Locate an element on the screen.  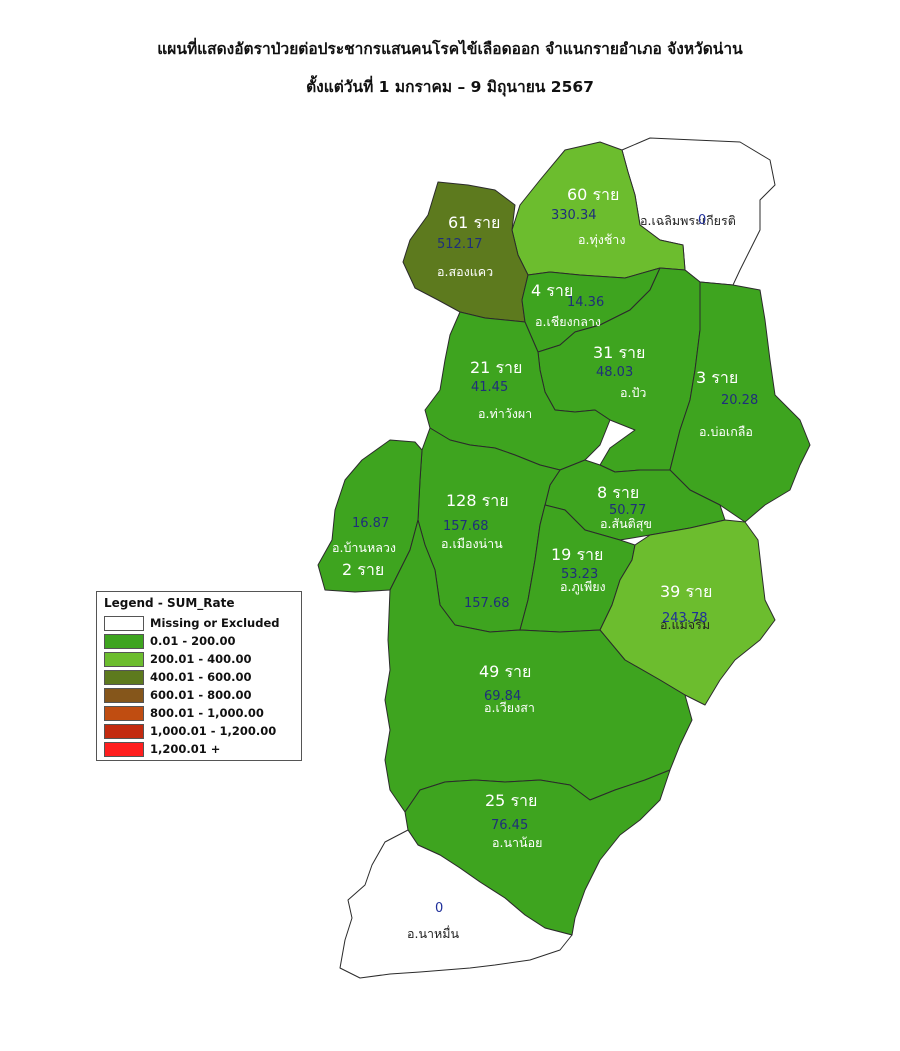
label-thawangpha-name: อ.ท่าวังผา is located at coordinates (505, 413).